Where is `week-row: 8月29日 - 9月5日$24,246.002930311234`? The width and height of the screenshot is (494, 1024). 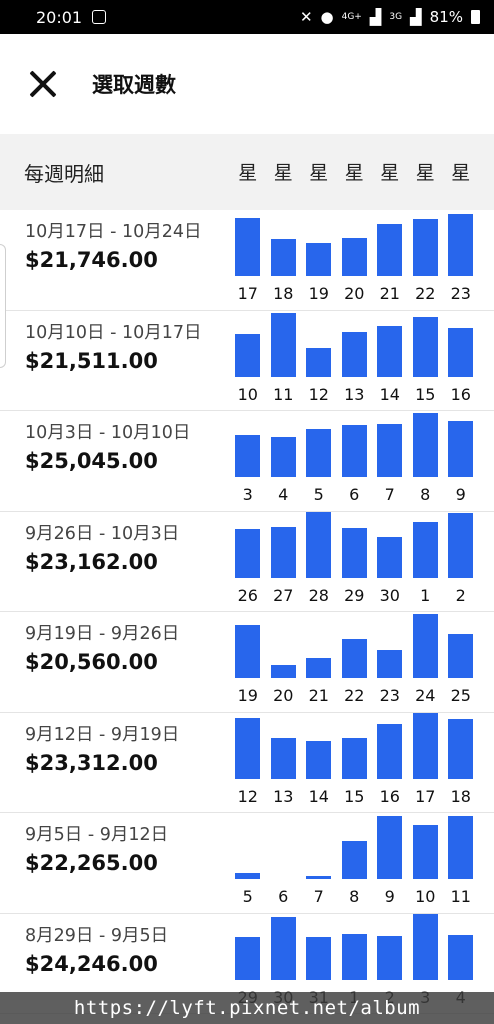 week-row: 8月29日 - 9月5日$24,246.002930311234 is located at coordinates (247, 963).